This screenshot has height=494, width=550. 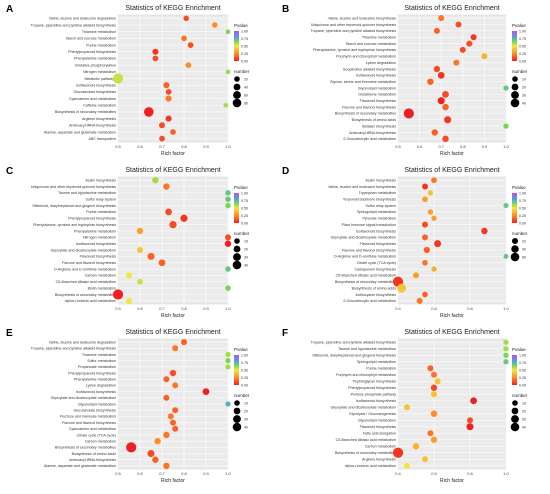 What do you see at coordinates (85, 269) in the screenshot?
I see `y-tick-label: D-Arginine and D-ornithine metabolism` at bounding box center [85, 269].